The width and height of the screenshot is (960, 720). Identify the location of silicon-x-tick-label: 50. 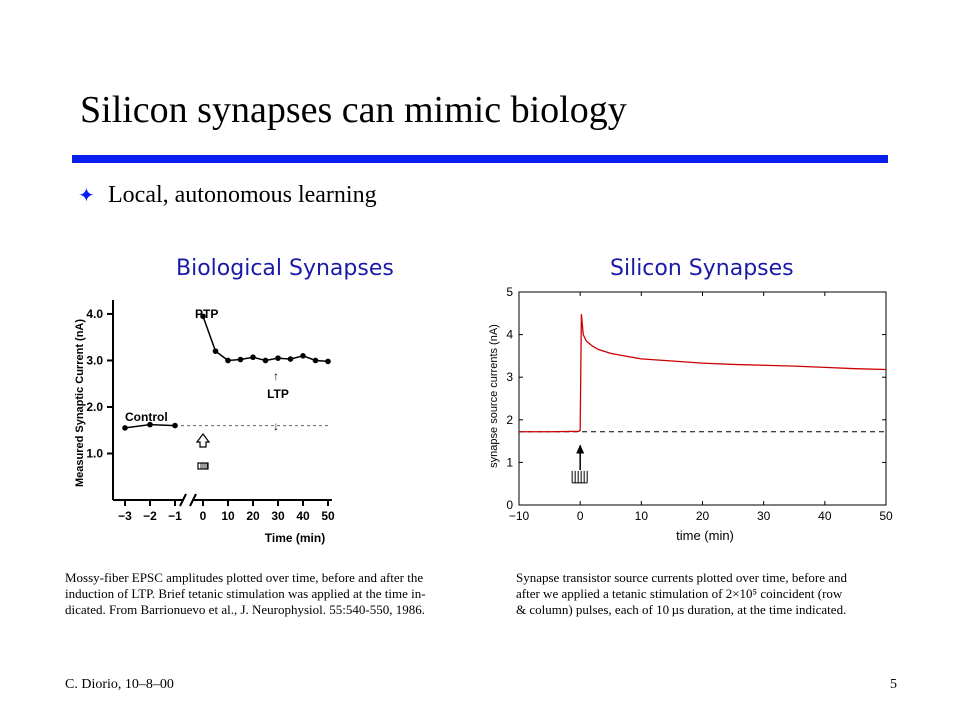
(886, 516).